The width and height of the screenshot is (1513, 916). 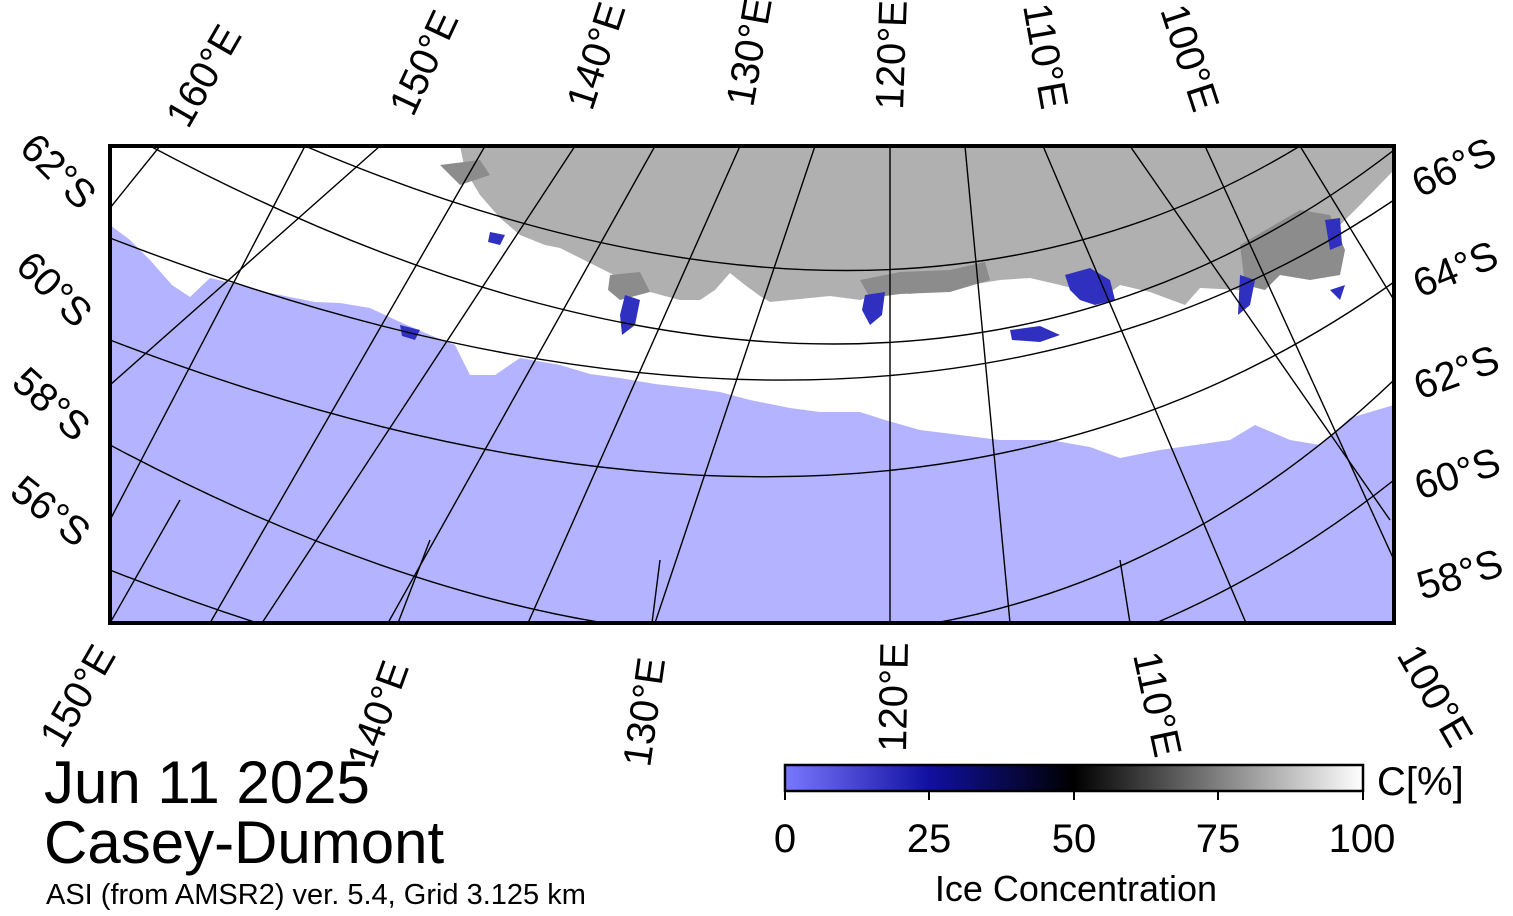 What do you see at coordinates (1456, 372) in the screenshot?
I see `right-lat-label: 62°S` at bounding box center [1456, 372].